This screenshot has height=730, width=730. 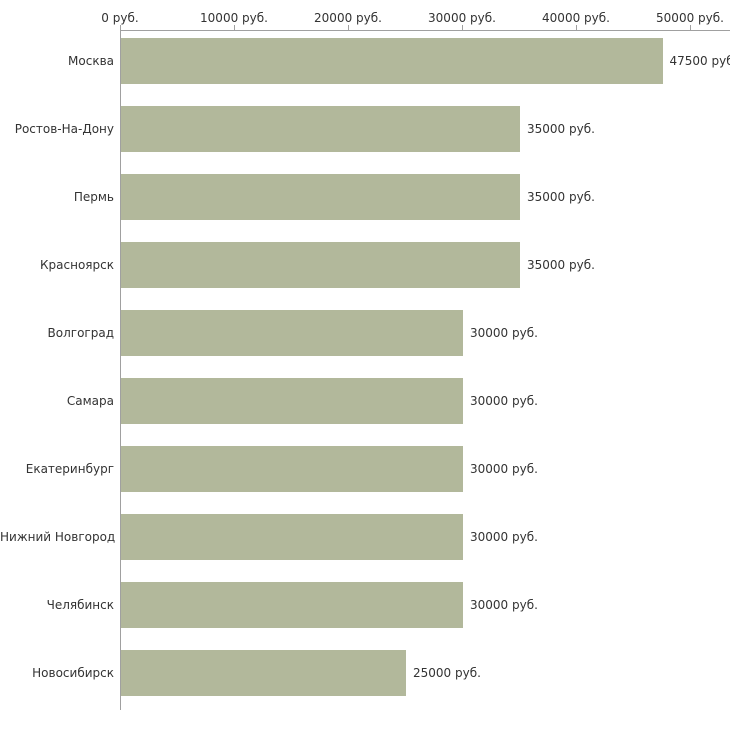 What do you see at coordinates (120, 370) in the screenshot?
I see `y-axis-line` at bounding box center [120, 370].